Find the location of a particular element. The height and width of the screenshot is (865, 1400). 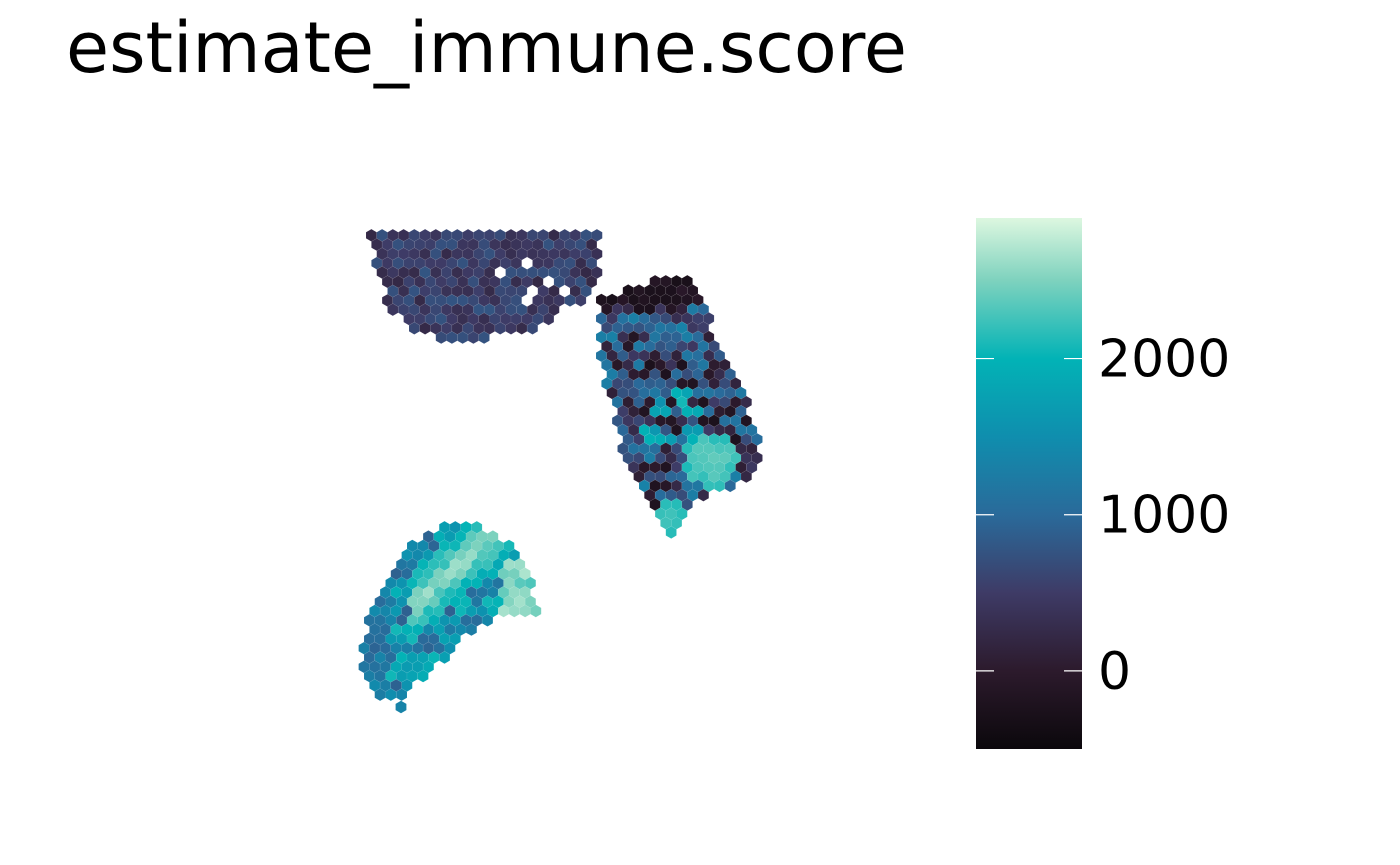

chart-title: estimate_immune.score is located at coordinates (486, 48).